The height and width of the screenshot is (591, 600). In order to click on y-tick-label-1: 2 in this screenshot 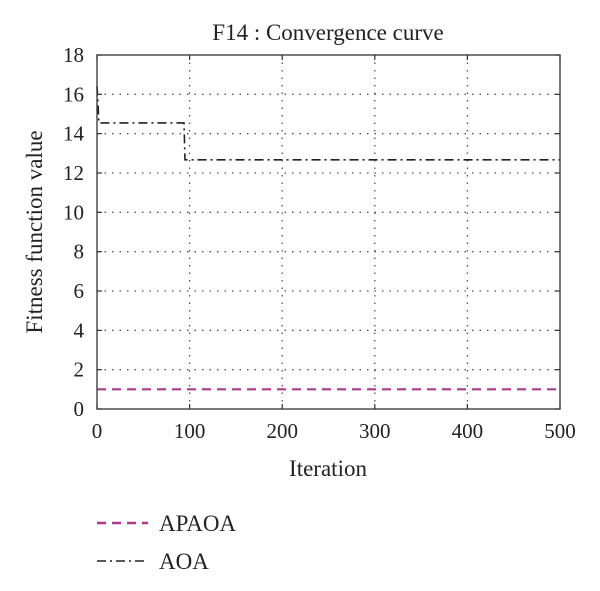, I will do `click(79, 370)`.